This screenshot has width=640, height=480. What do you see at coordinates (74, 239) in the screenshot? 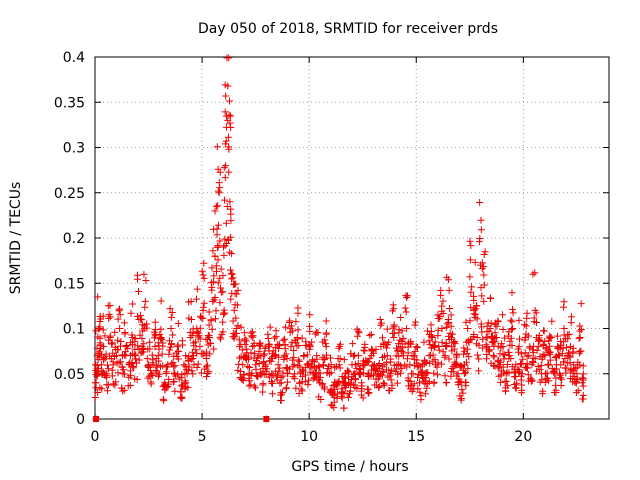
I see `y-tick-label: 0.2` at bounding box center [74, 239].